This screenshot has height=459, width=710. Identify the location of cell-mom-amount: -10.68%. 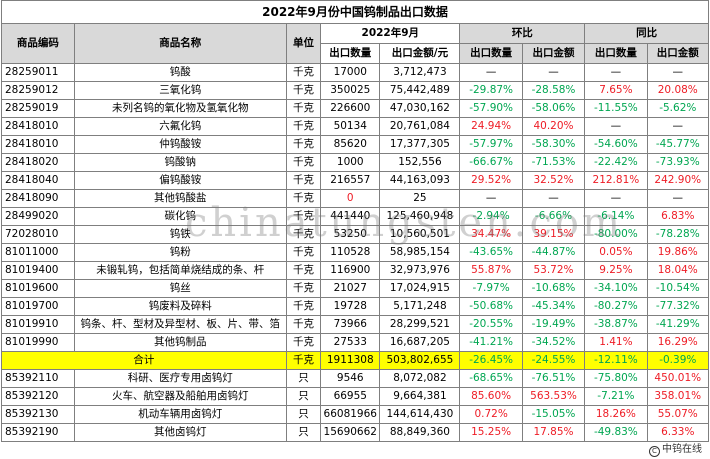
(553, 288).